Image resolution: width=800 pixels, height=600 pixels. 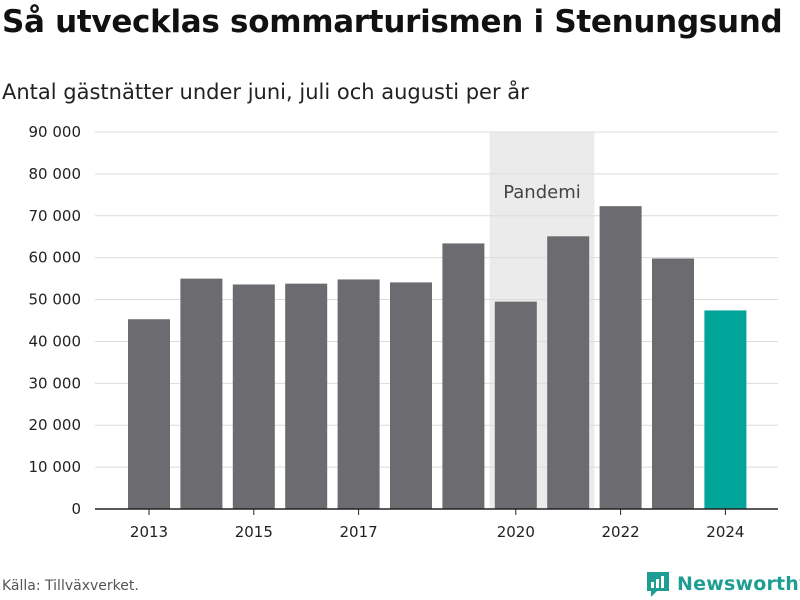 I want to click on bar-2019, so click(x=463, y=376).